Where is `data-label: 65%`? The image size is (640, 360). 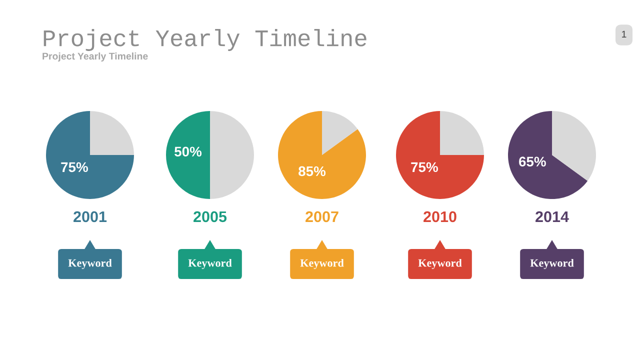 data-label: 65% is located at coordinates (532, 161).